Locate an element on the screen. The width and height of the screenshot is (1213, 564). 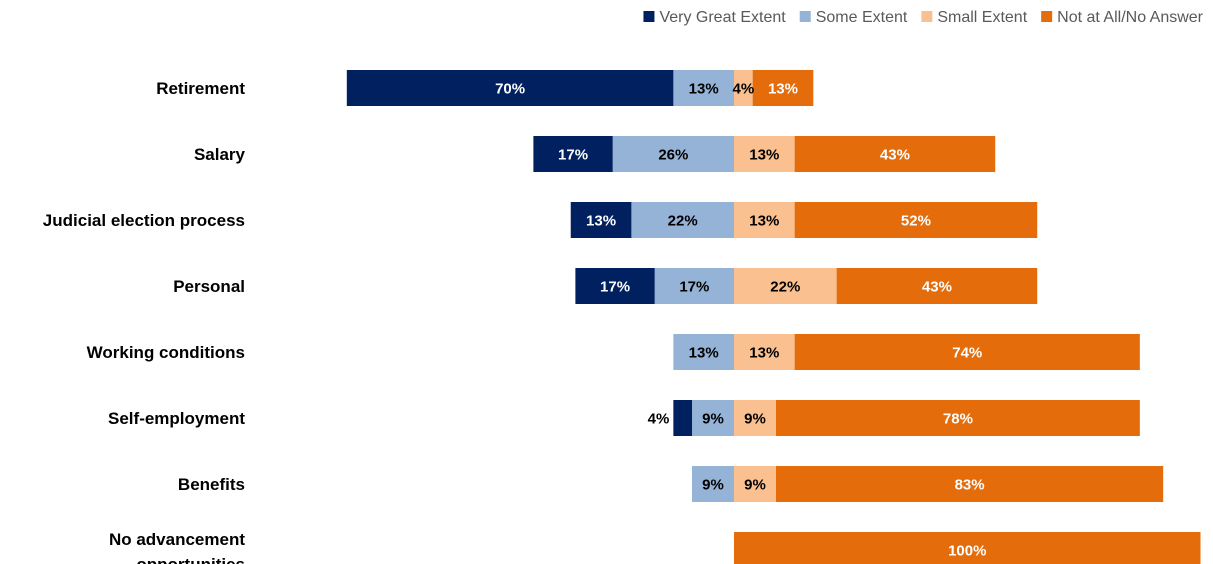
bar-benefits-some-extent is located at coordinates (713, 484).